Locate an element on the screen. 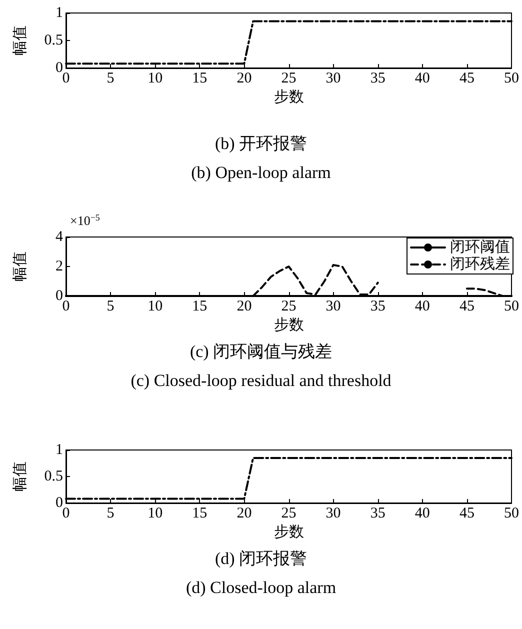 This screenshot has height=629, width=522. text: (c) 闭环阈值与残差 is located at coordinates (261, 351).